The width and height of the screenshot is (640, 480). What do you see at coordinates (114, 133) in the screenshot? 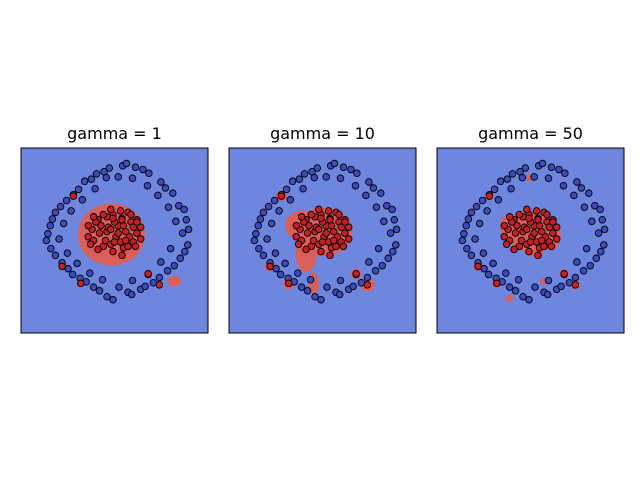
I see `panel-title: gamma = 1` at bounding box center [114, 133].